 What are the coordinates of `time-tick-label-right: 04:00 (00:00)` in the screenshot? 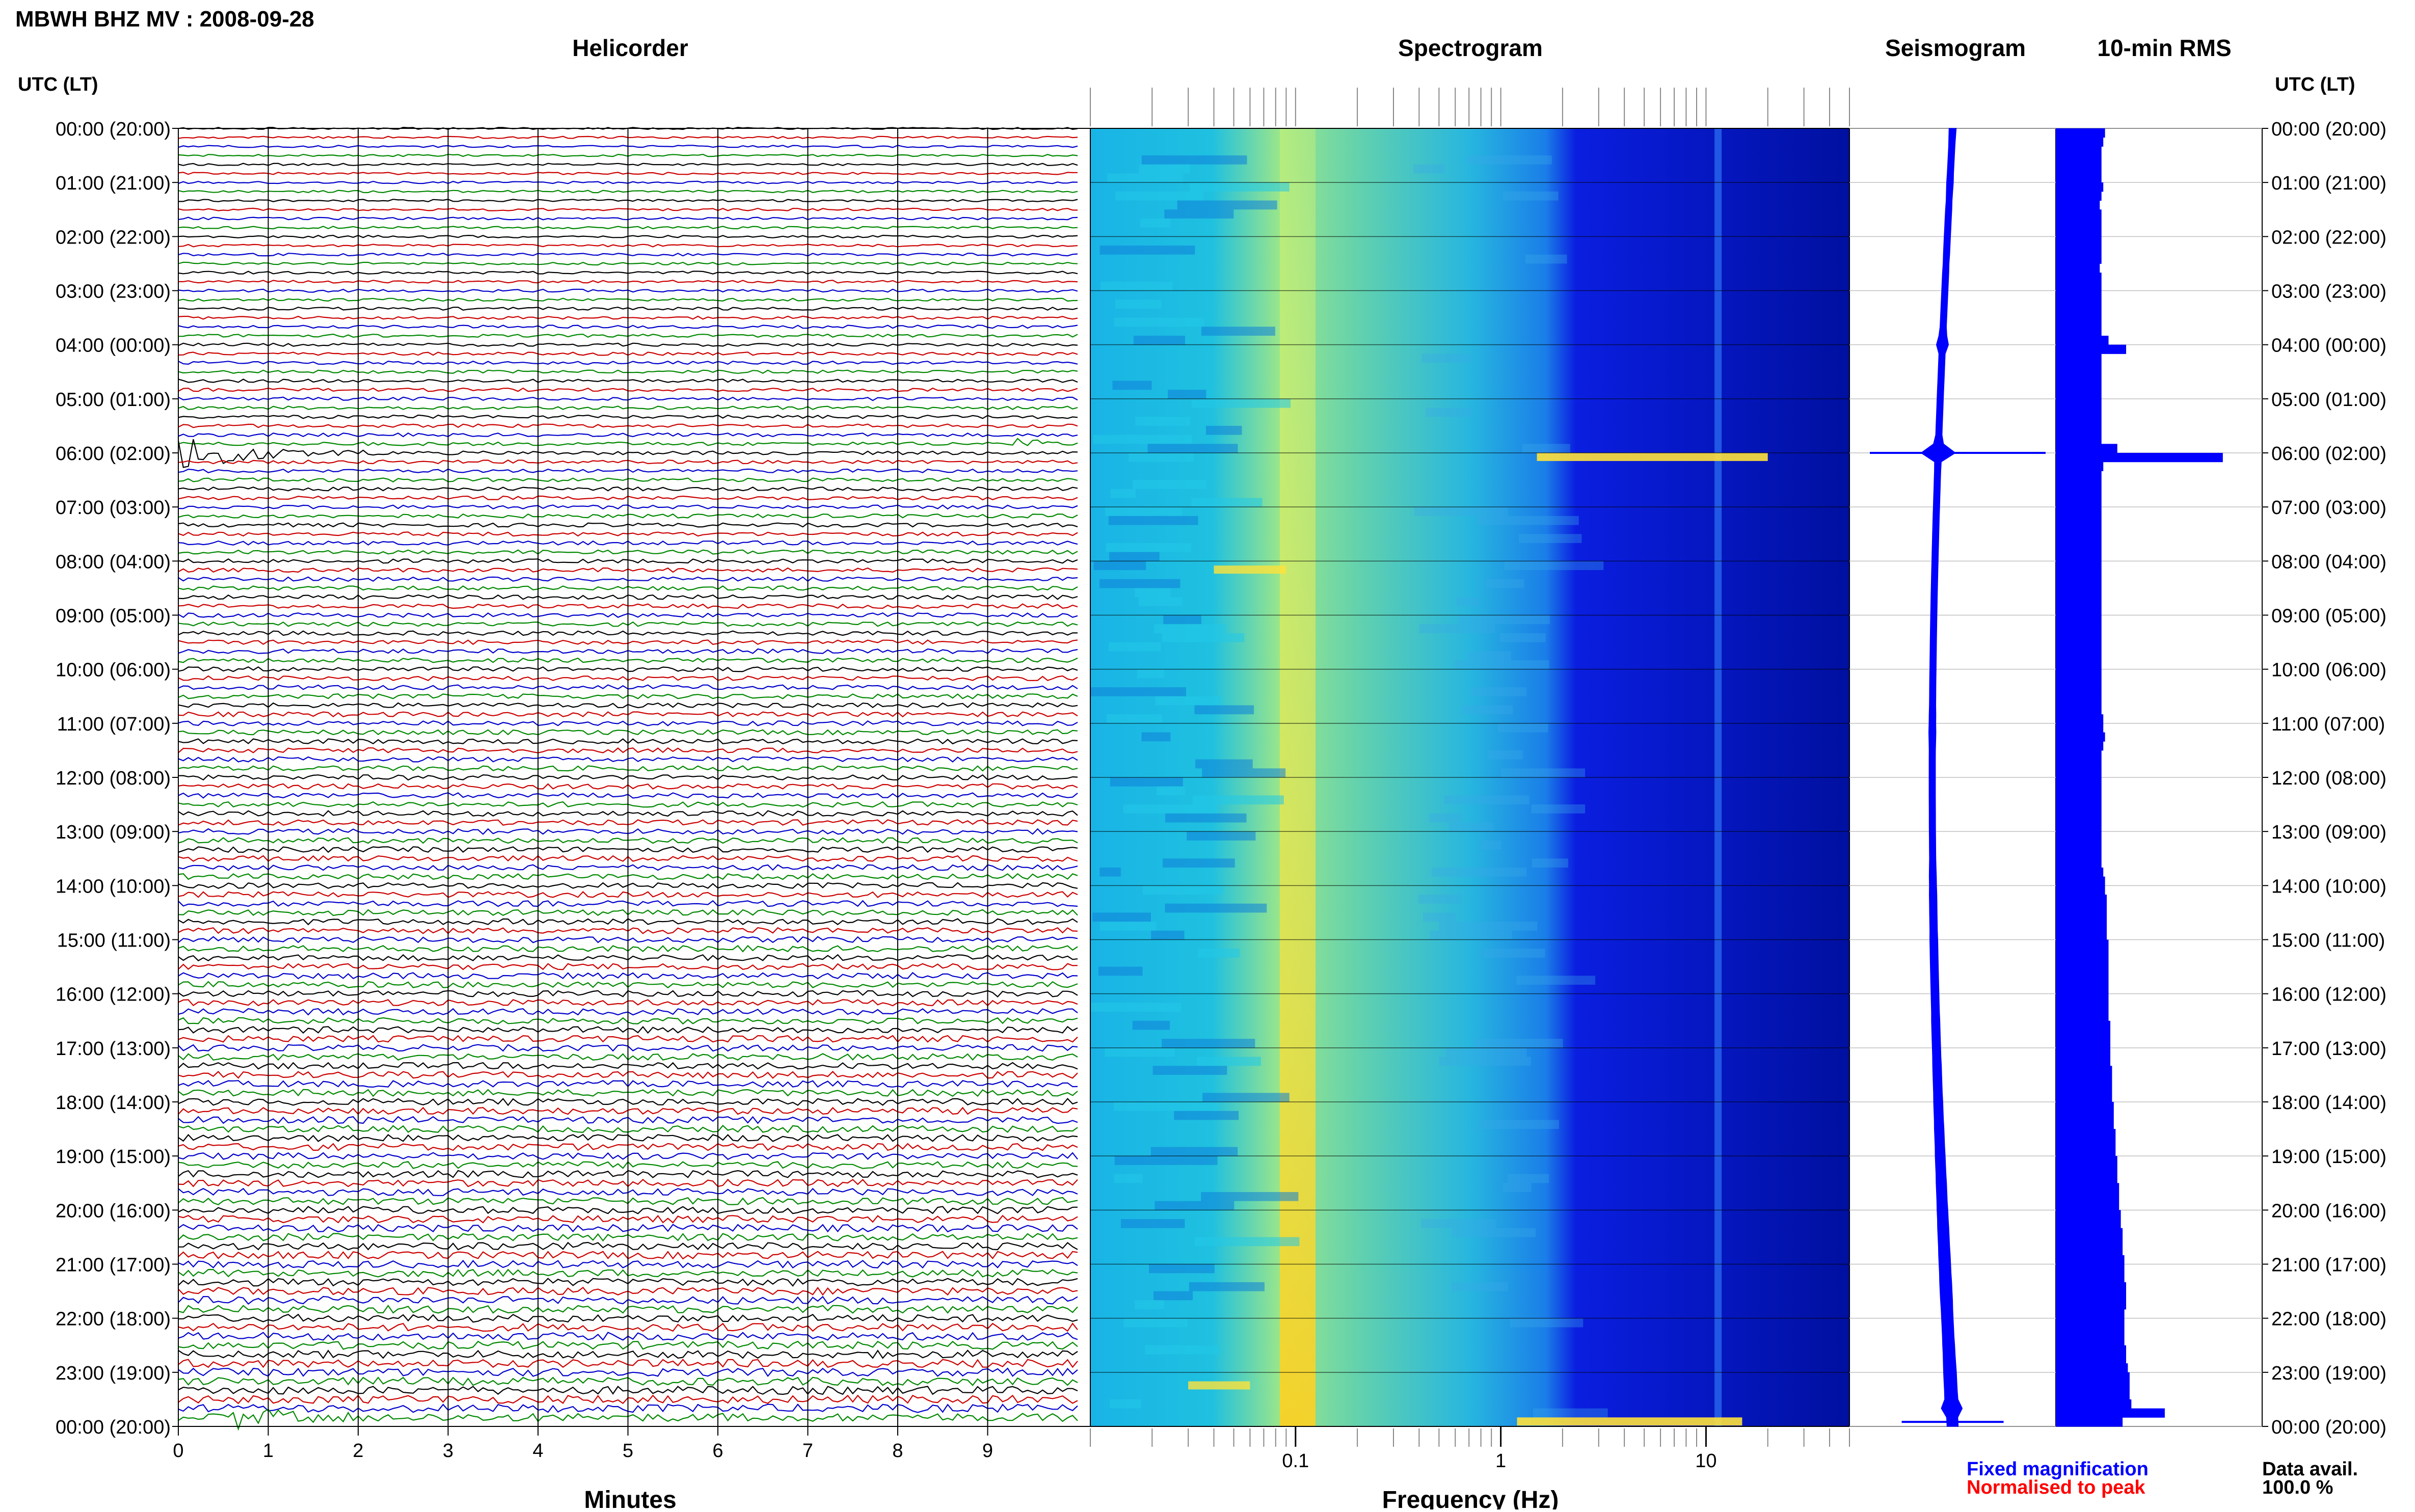 It's located at (2328, 346).